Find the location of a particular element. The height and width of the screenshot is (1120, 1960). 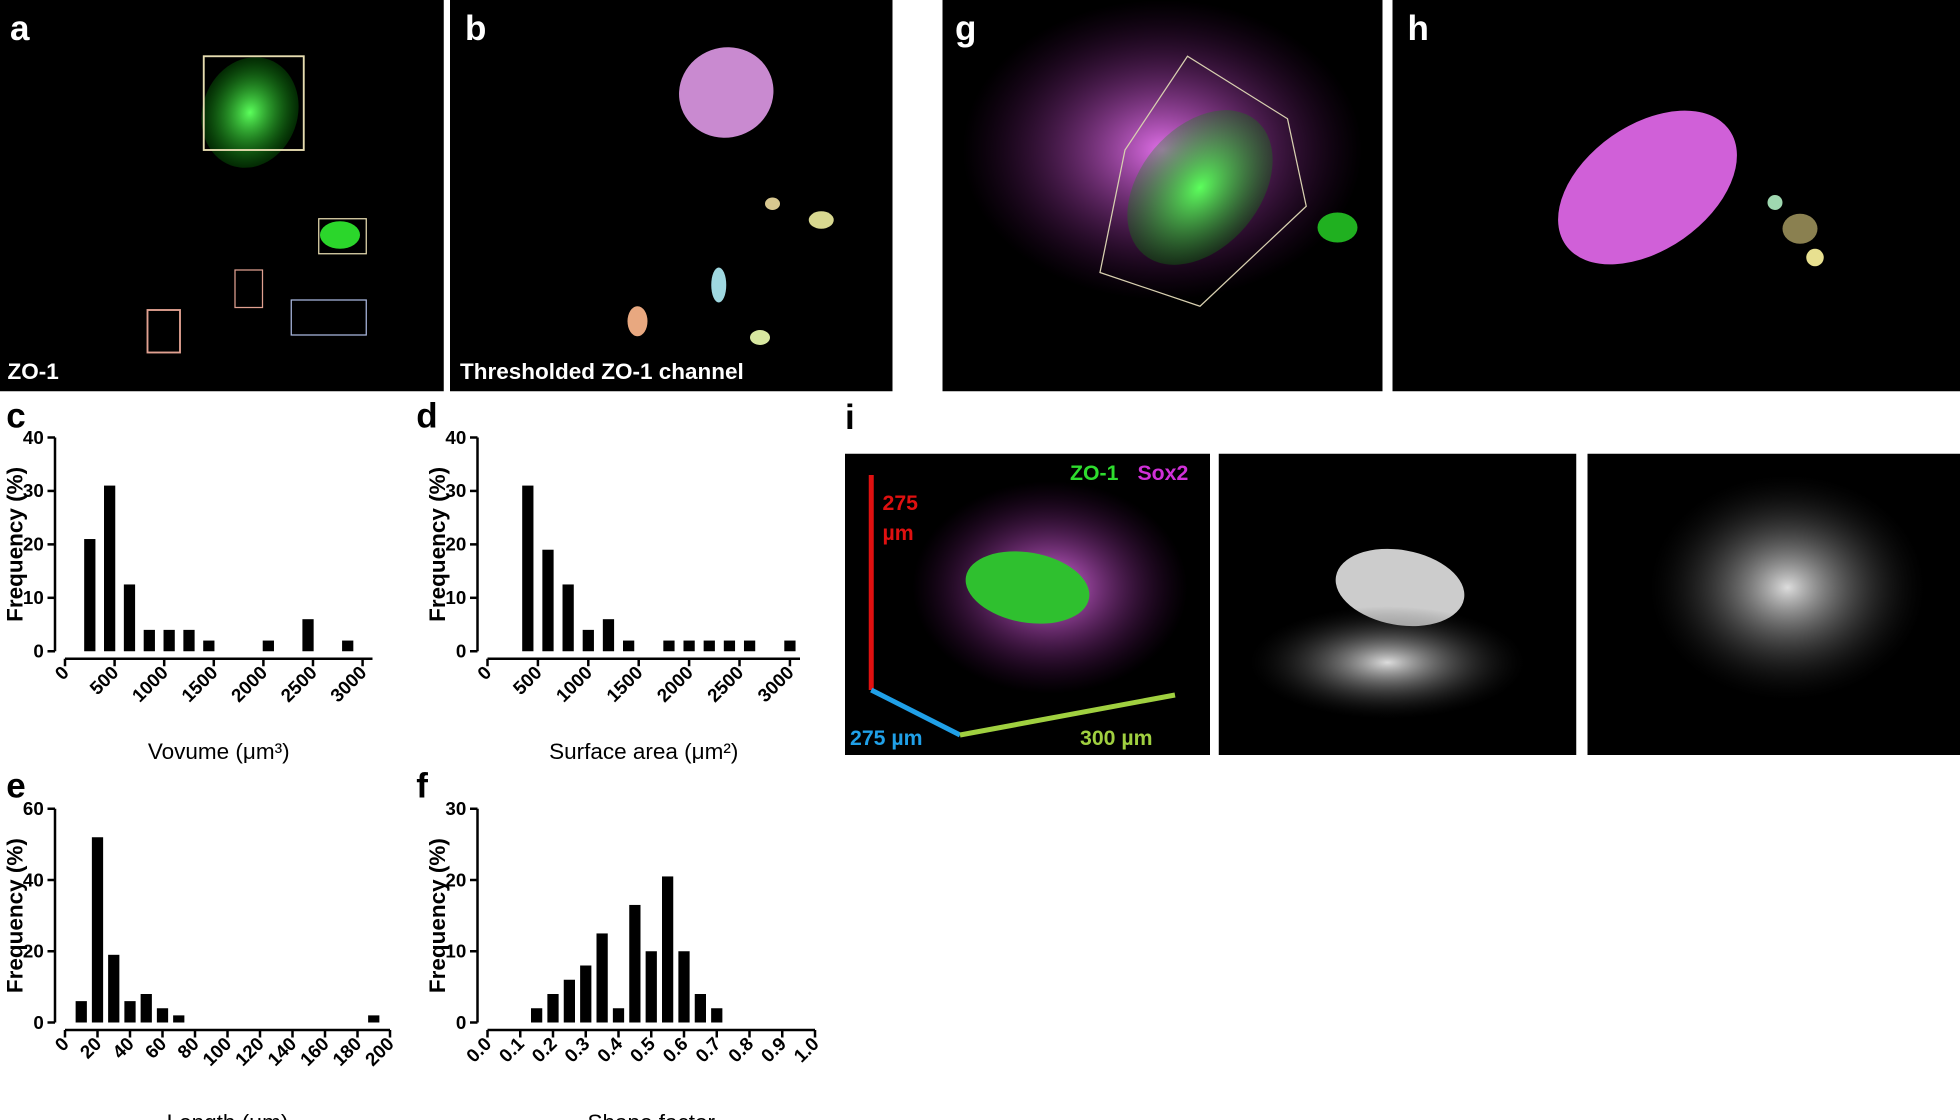

panel-label: i is located at coordinates (850, 417).